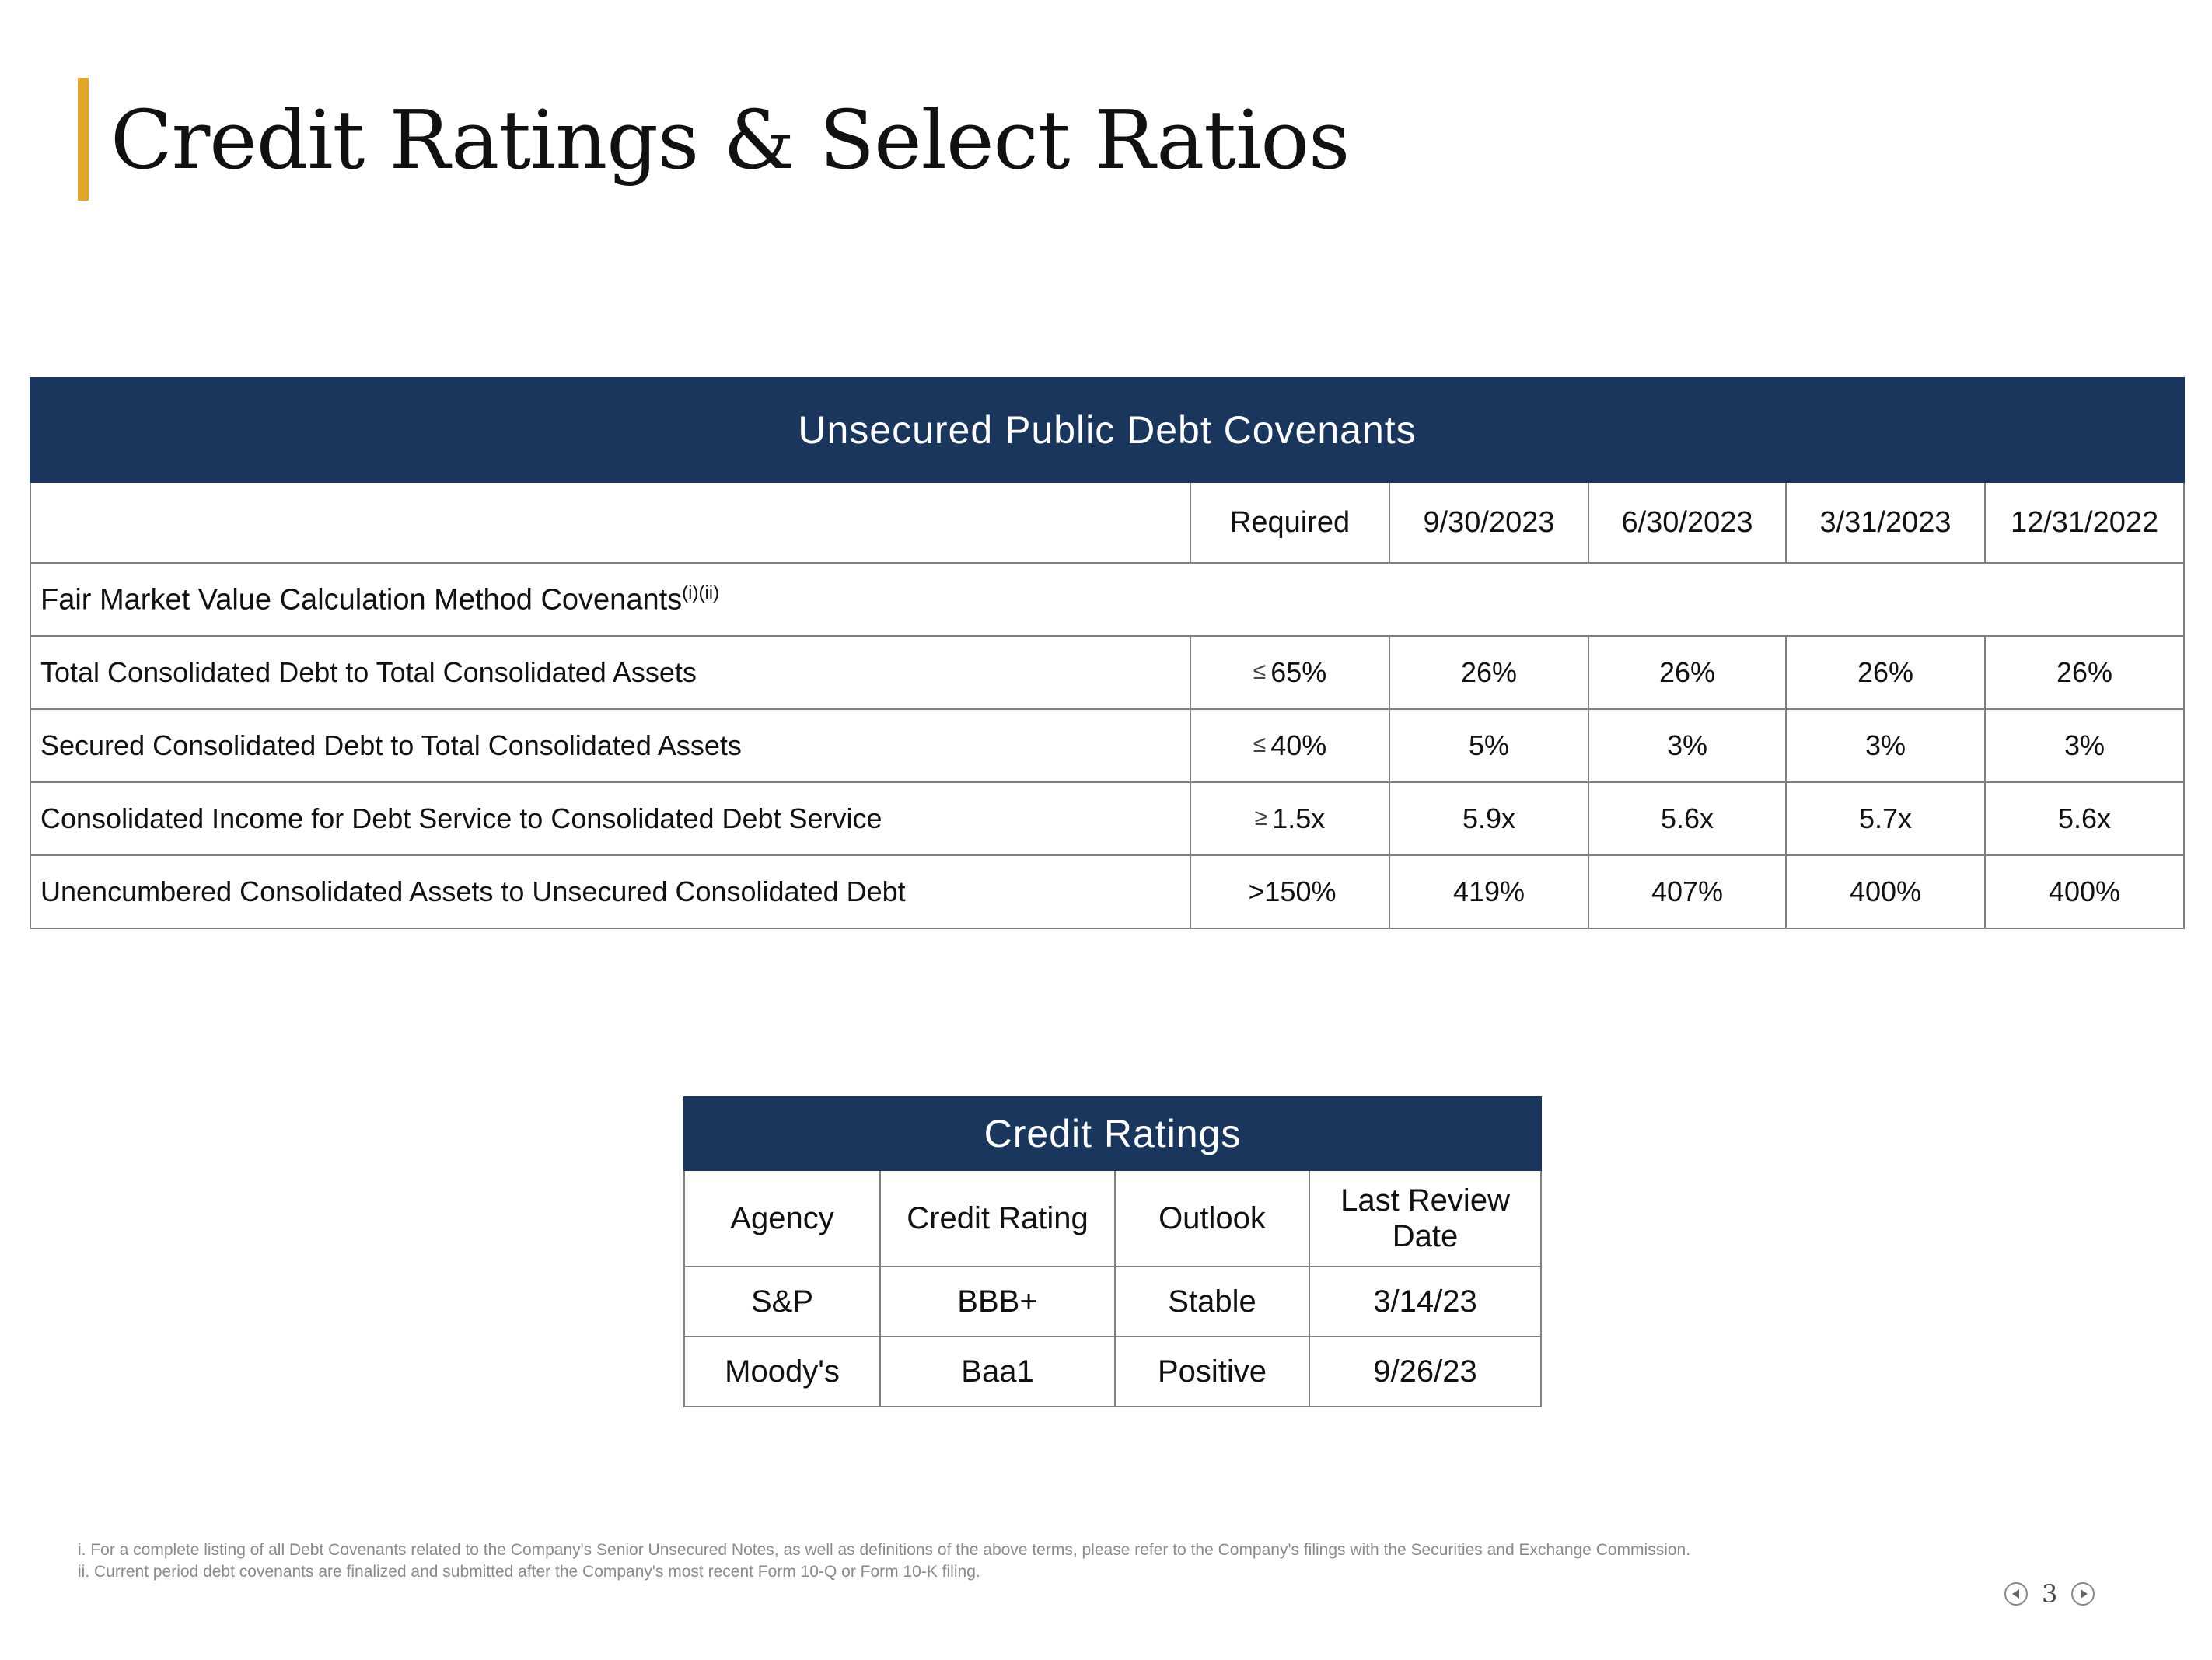 This screenshot has height=1660, width=2212. I want to click on outlook-cell: Positive, so click(1212, 1371).